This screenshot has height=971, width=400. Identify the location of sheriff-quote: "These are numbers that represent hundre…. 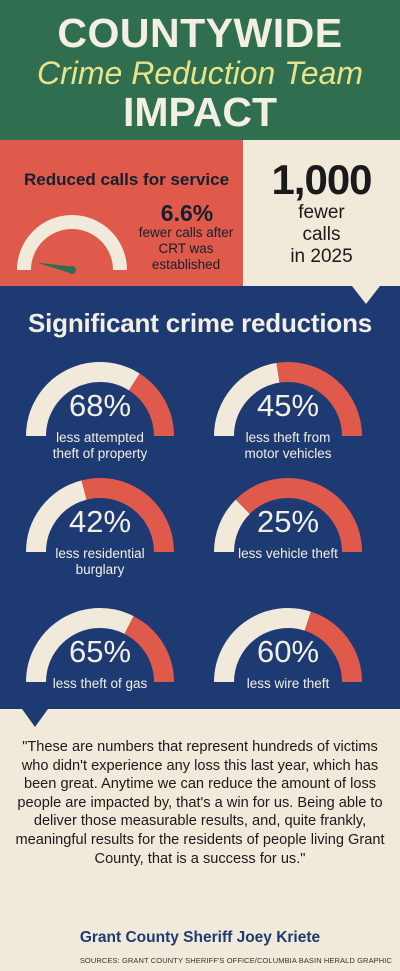
(200, 803).